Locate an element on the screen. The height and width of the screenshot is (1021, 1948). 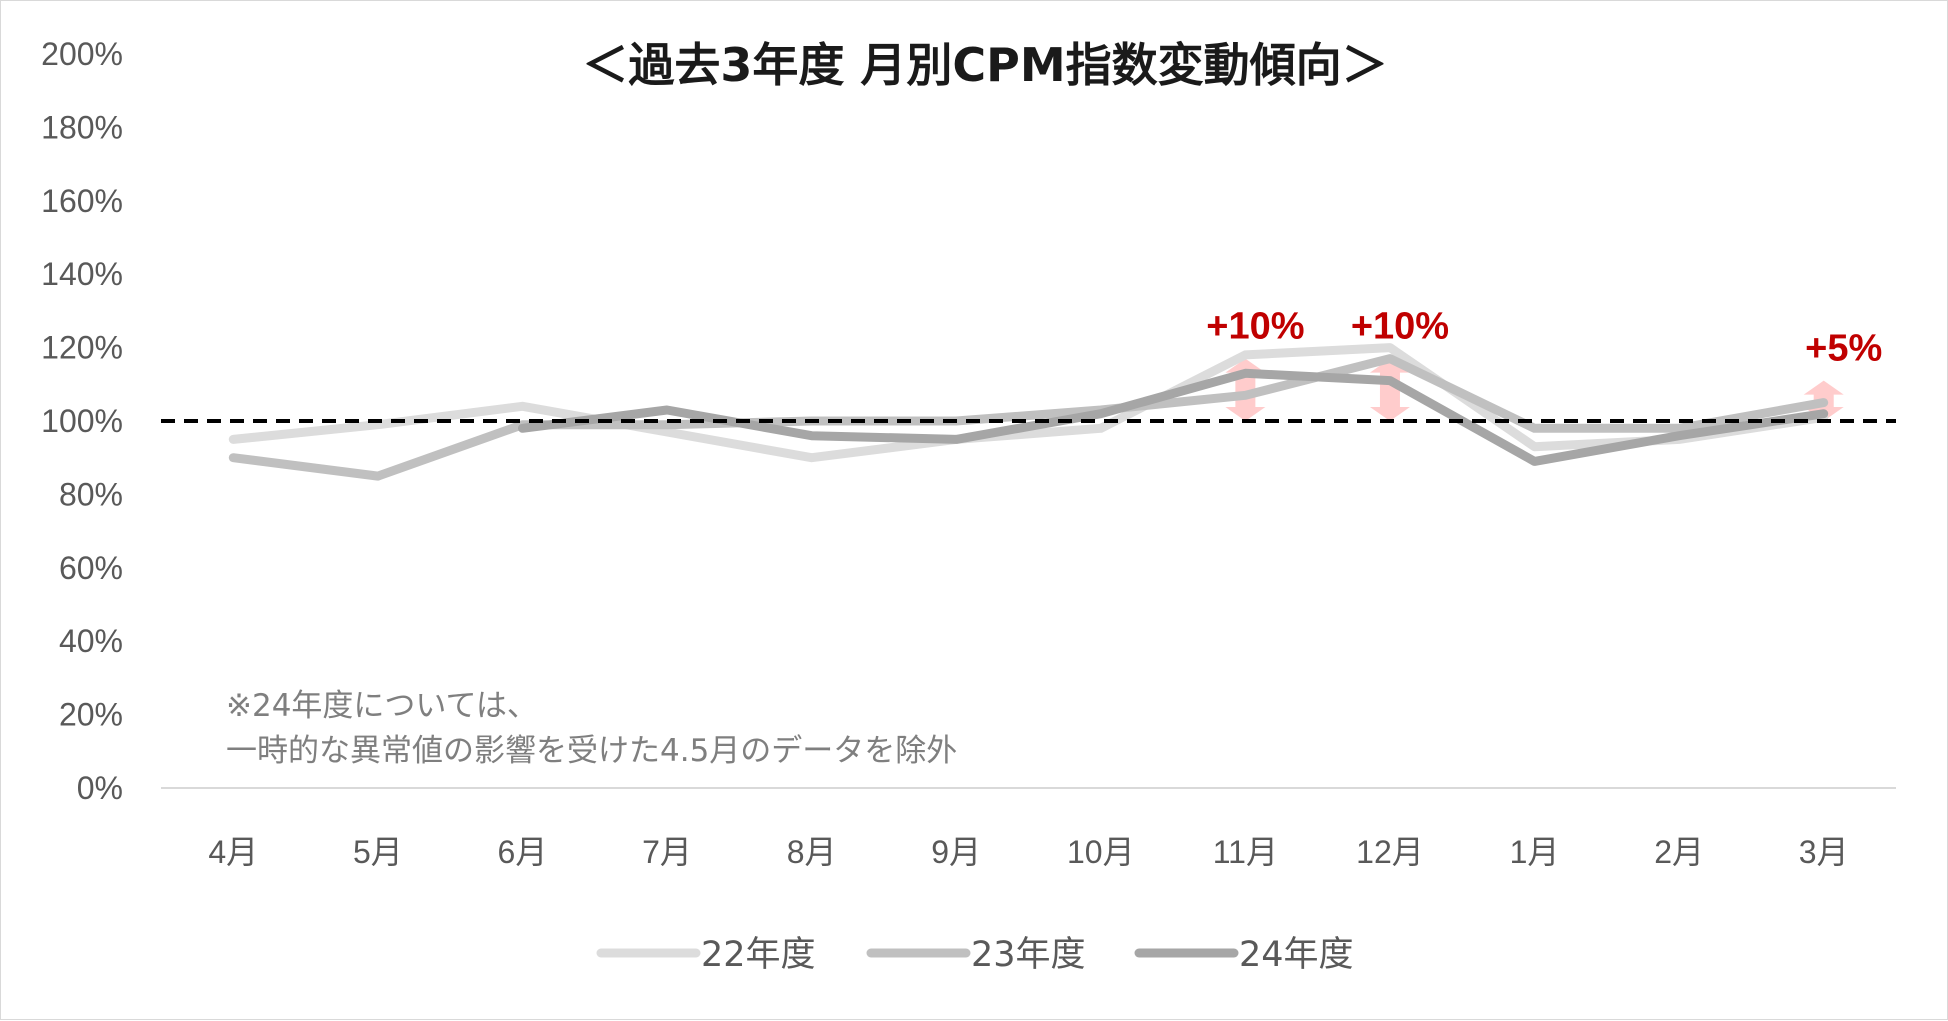
chart-note: ※24年度については、 一時的な異常値の影響を受けた4.5月のデータを除外 is located at coordinates (591, 728).